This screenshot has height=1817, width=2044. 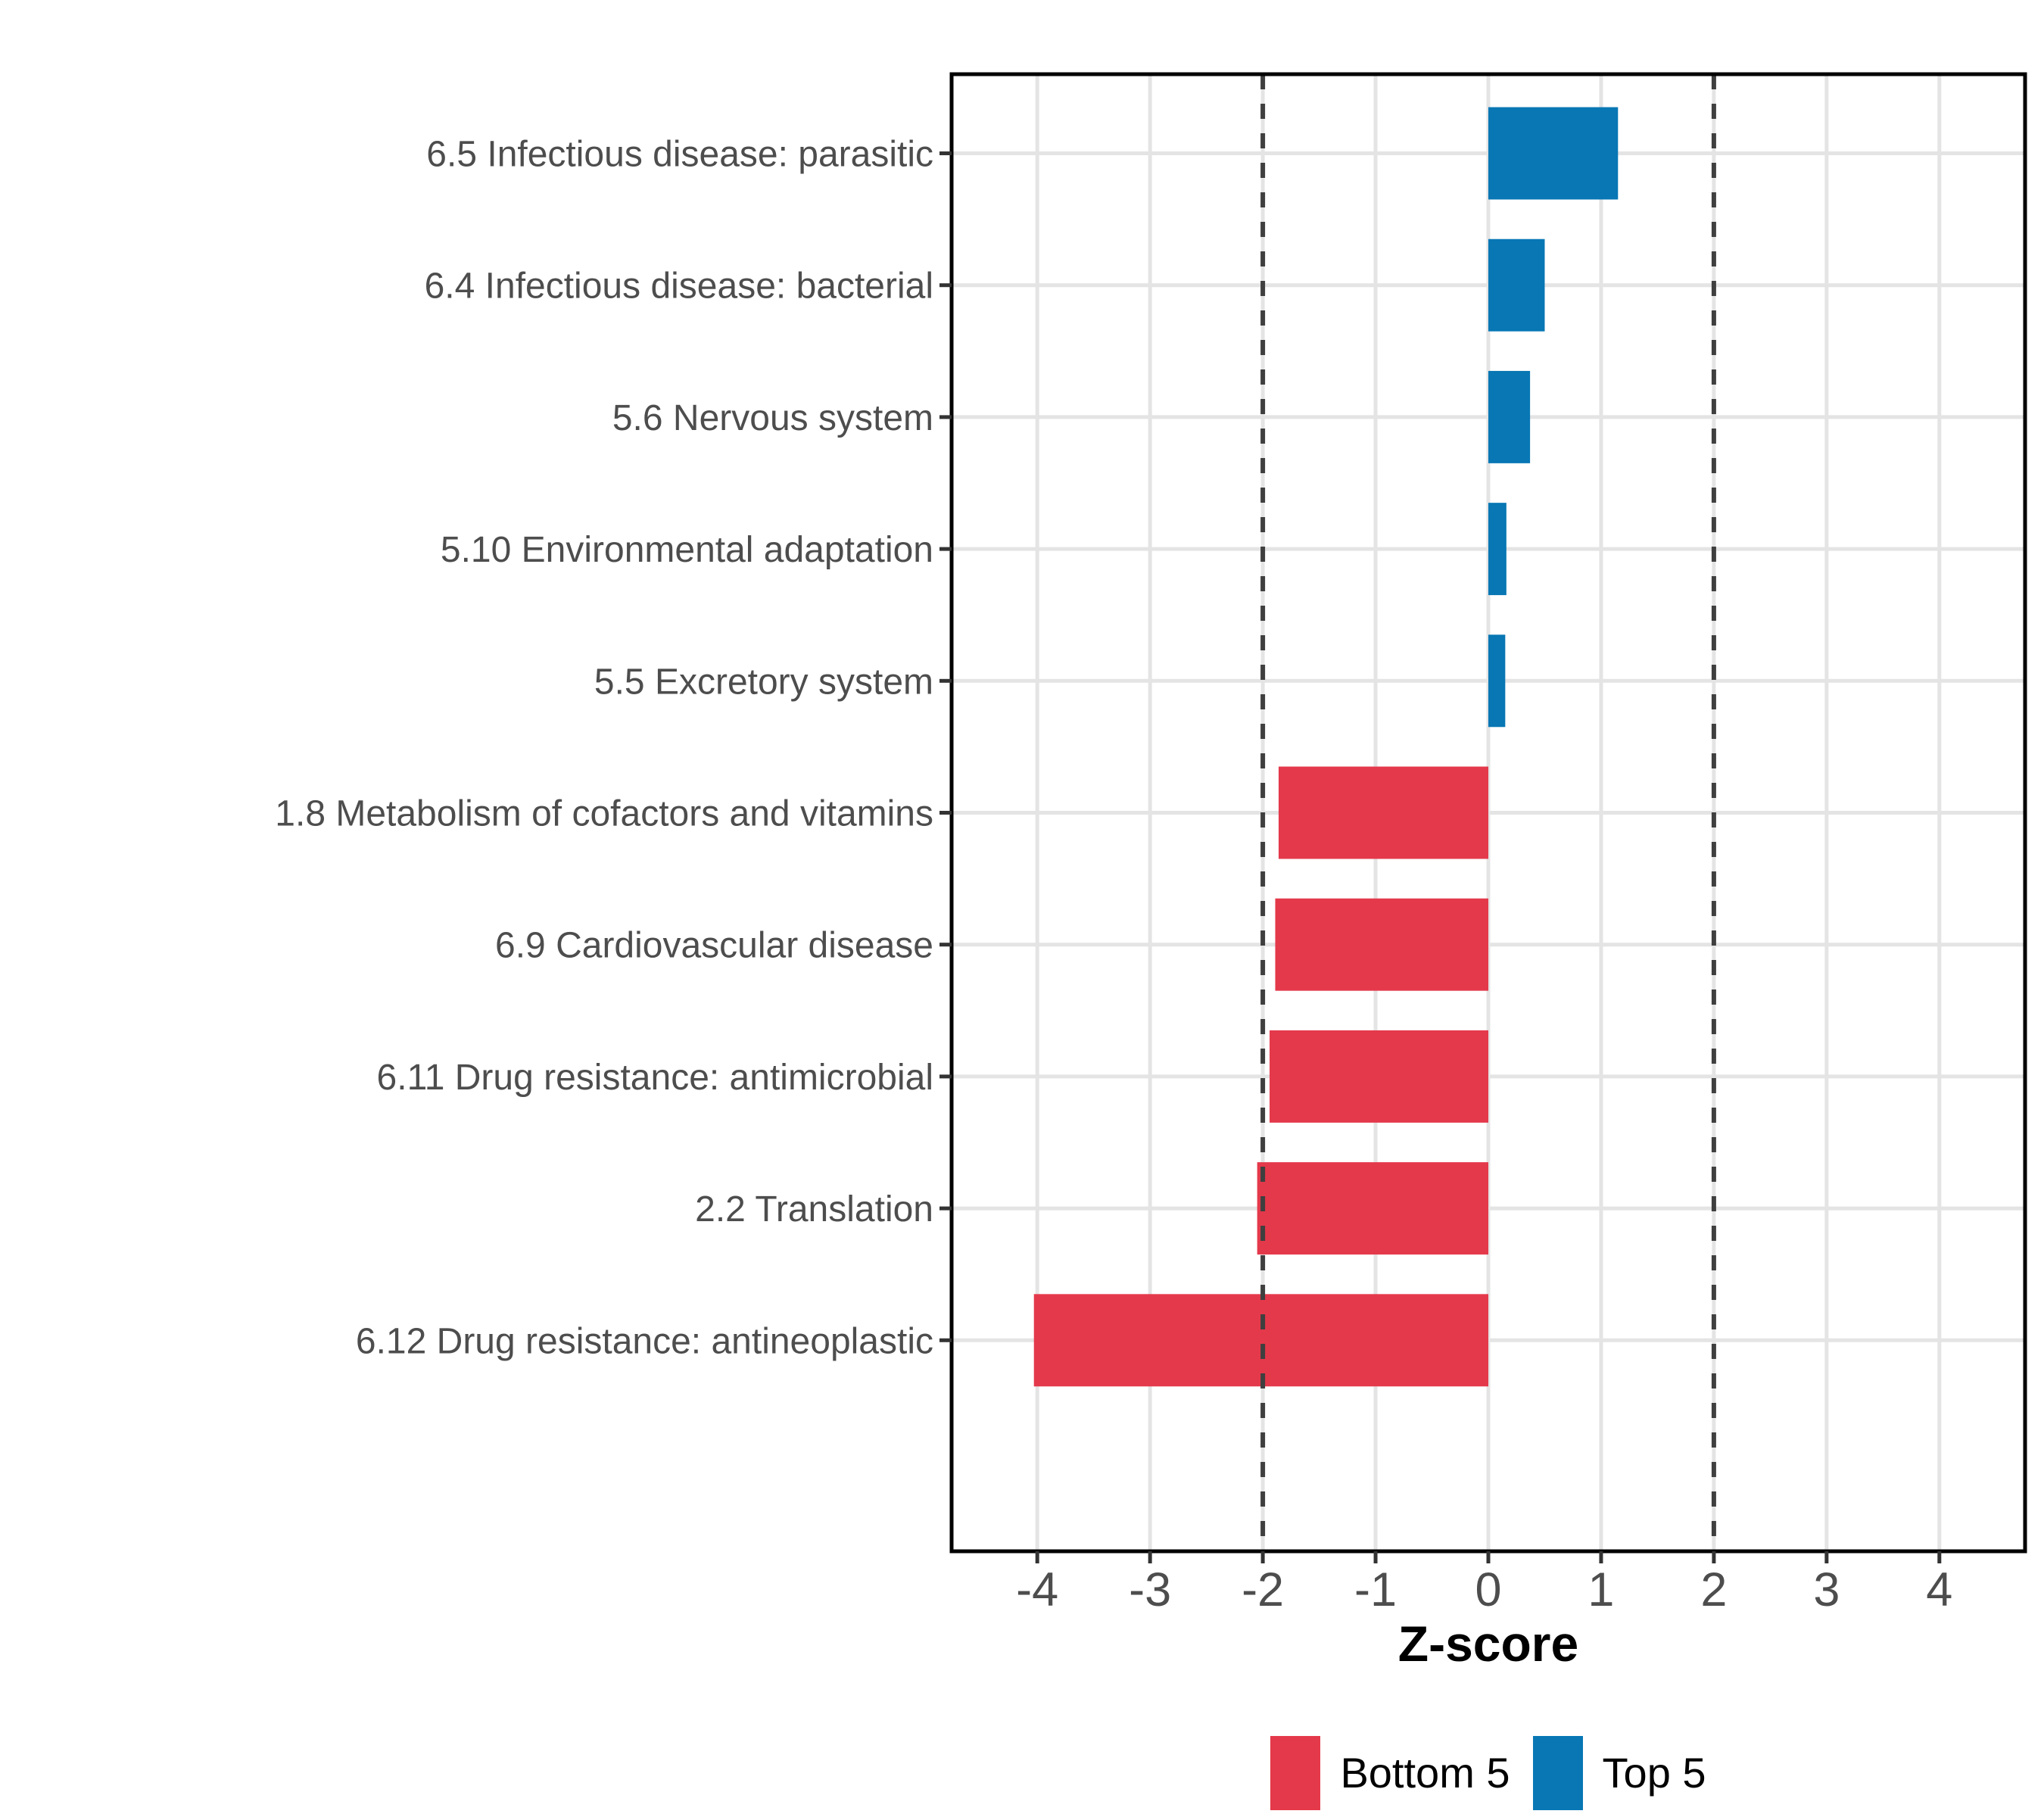 I want to click on x-tick-label: -2, so click(x=1263, y=1589).